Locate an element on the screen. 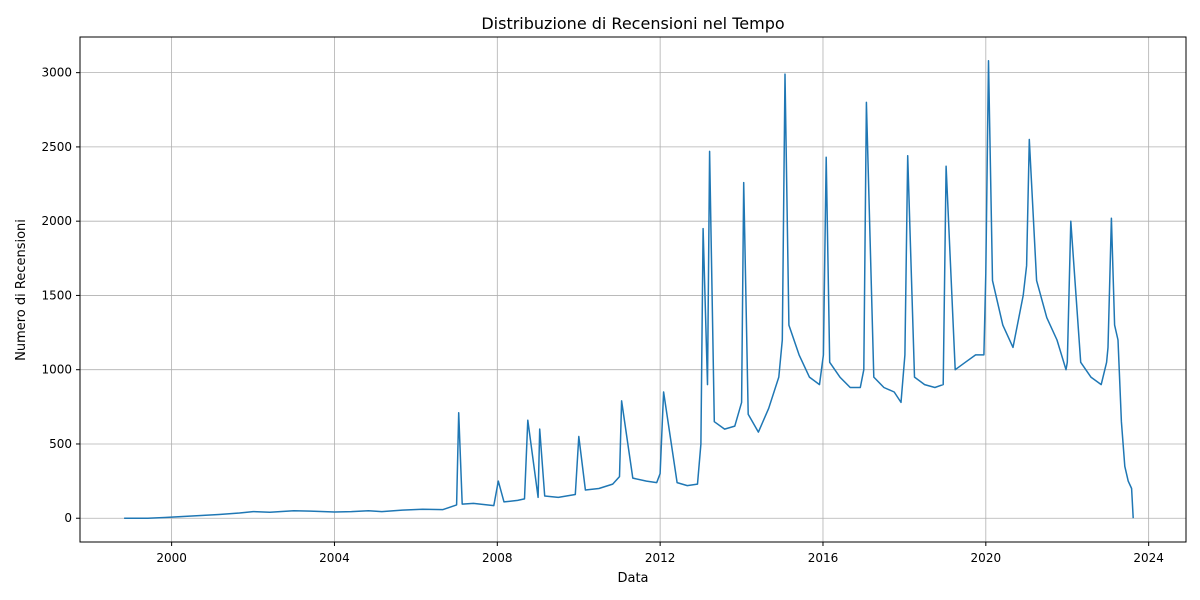 The image size is (1200, 600). x-axis-label: Data is located at coordinates (632, 578).